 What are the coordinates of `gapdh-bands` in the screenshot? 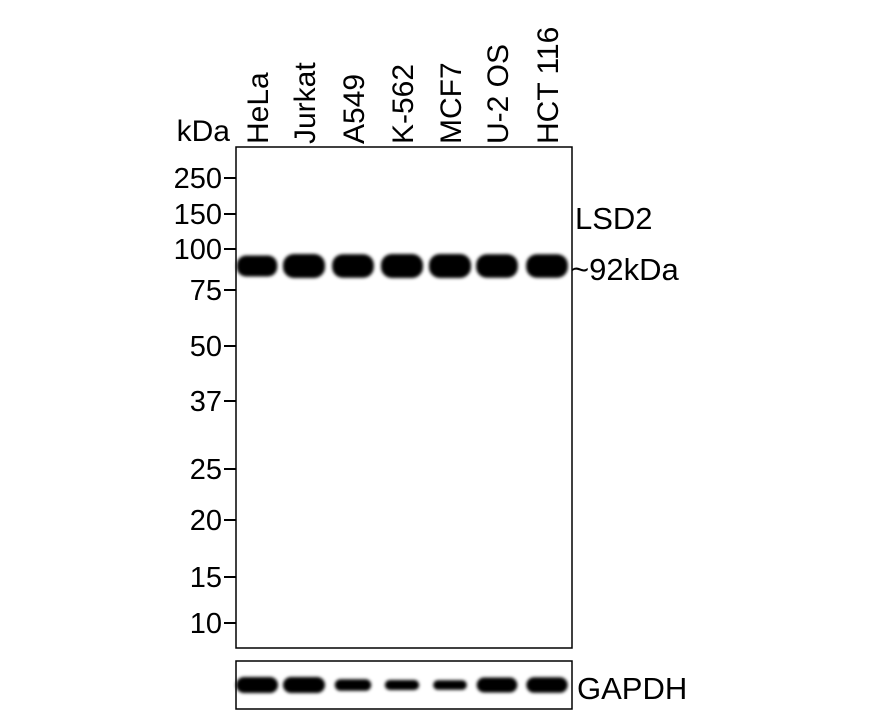 It's located at (402, 685).